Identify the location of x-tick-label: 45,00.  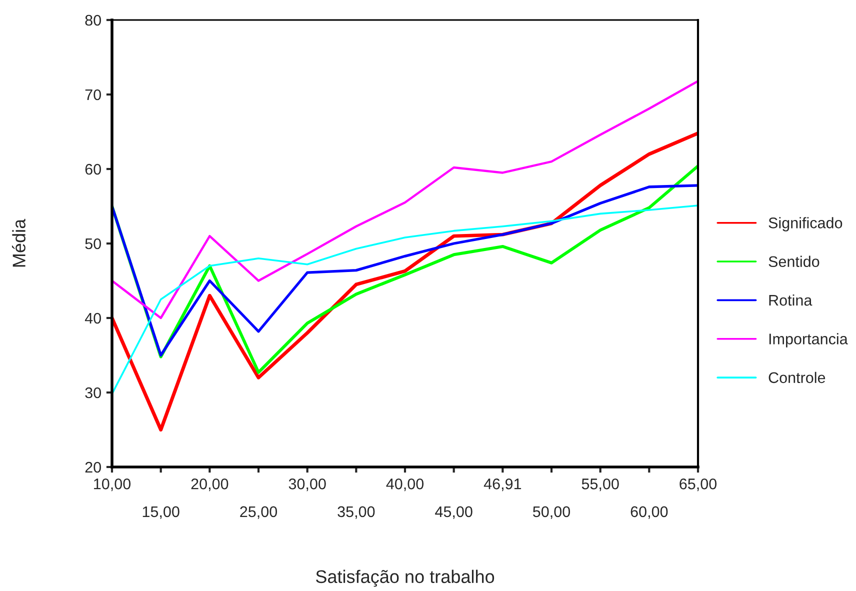
(453, 512).